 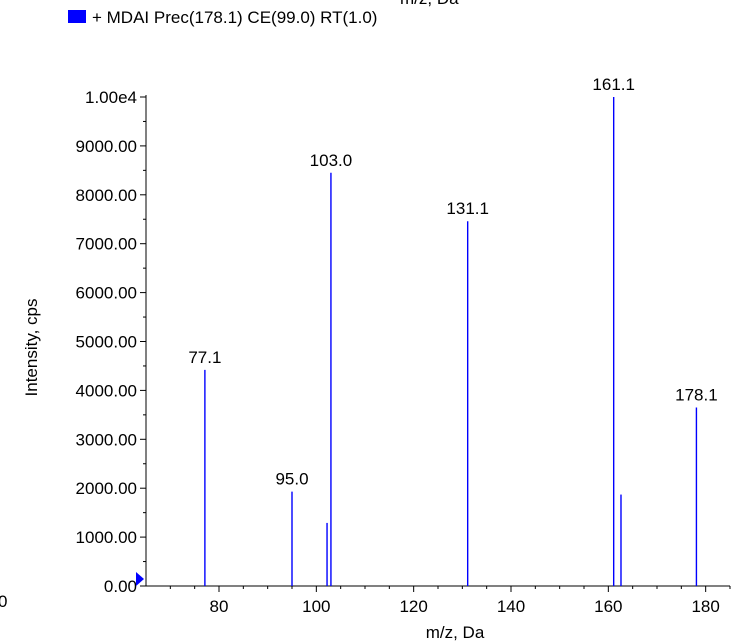 What do you see at coordinates (696, 395) in the screenshot?
I see `peak-label: 178.1` at bounding box center [696, 395].